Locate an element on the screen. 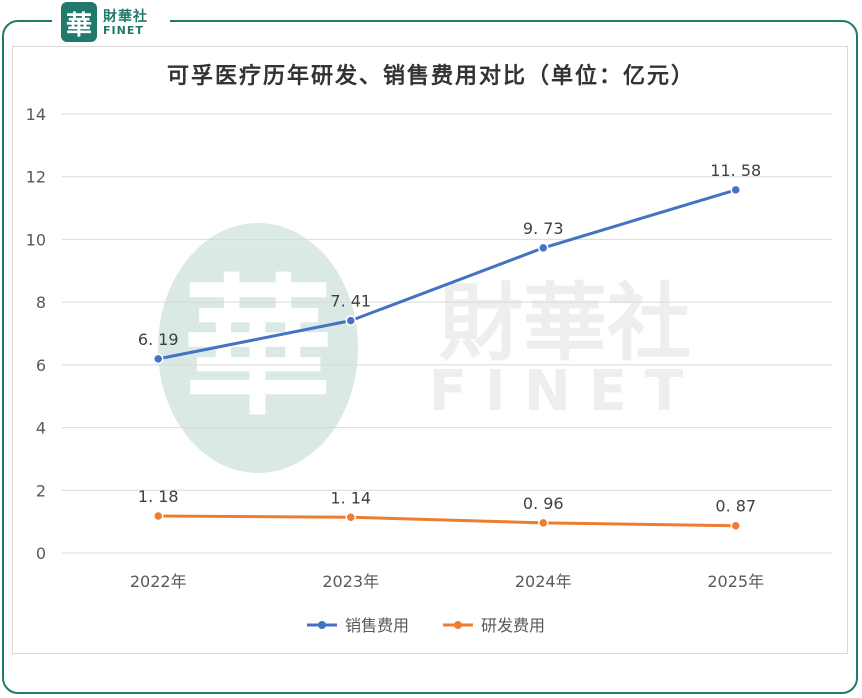 This screenshot has height=698, width=862. legend-item: 研发费用 is located at coordinates (494, 625).